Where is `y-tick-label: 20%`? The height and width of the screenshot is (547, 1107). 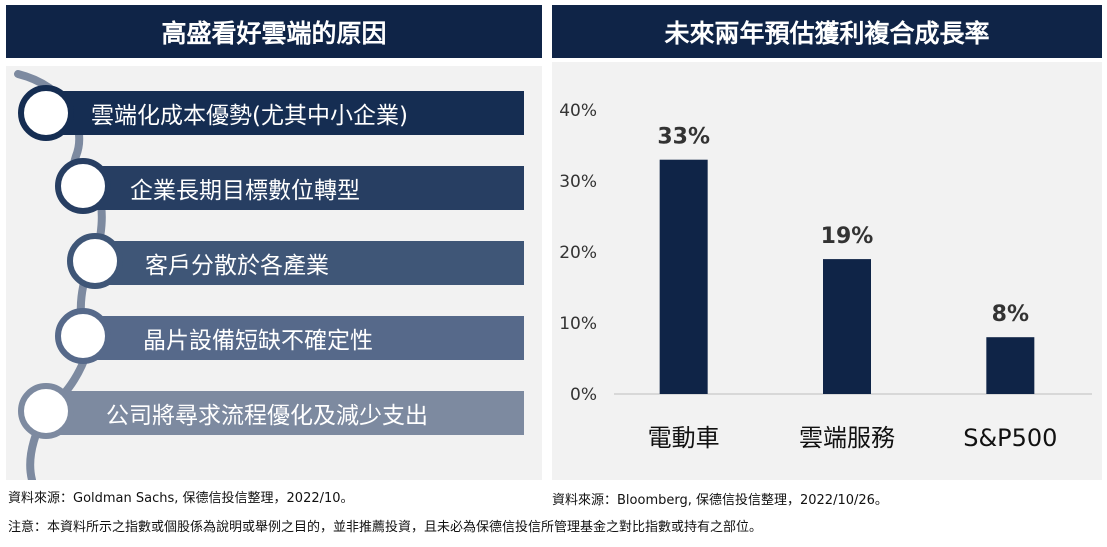
y-tick-label: 20% is located at coordinates (578, 253).